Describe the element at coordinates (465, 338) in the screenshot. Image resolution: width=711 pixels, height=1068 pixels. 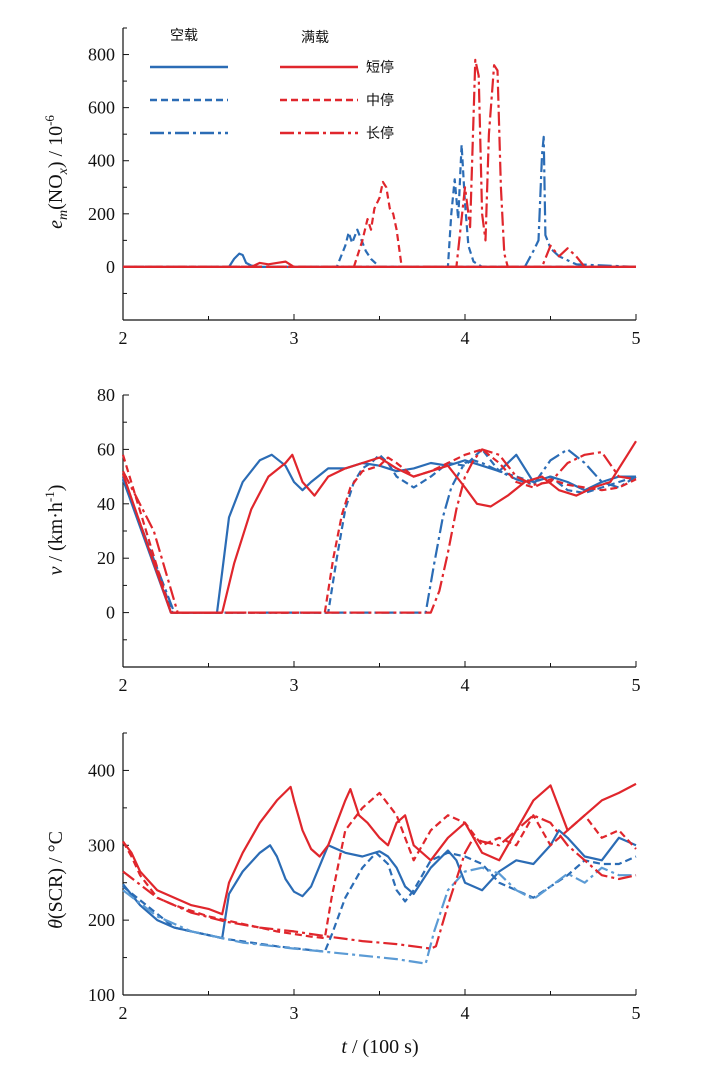
I see `nox-x-tick-label: 4` at that location.